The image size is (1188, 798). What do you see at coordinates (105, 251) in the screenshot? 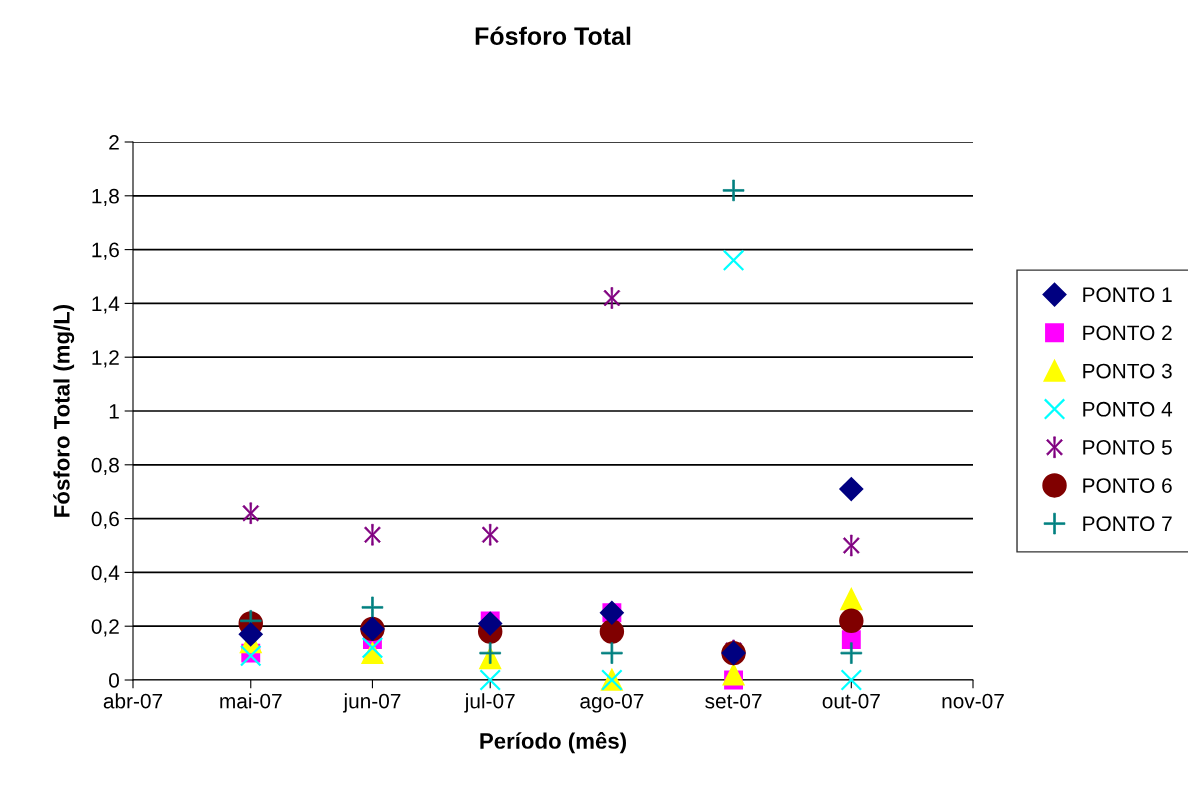
I see `y-tick-label: 1,6` at bounding box center [105, 251].